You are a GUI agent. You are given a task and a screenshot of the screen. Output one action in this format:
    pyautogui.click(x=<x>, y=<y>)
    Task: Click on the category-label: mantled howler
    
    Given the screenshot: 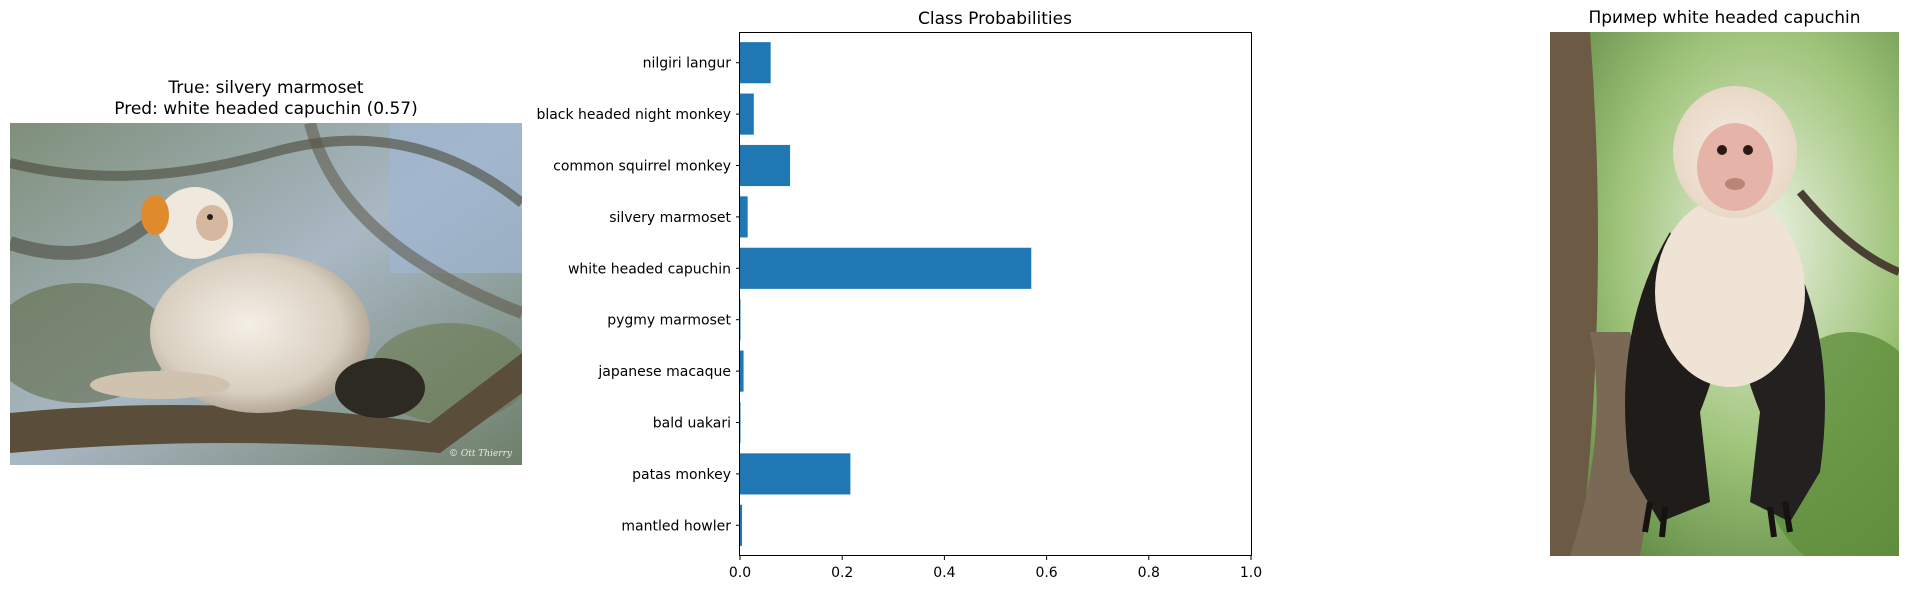 What is the action you would take?
    pyautogui.click(x=676, y=526)
    